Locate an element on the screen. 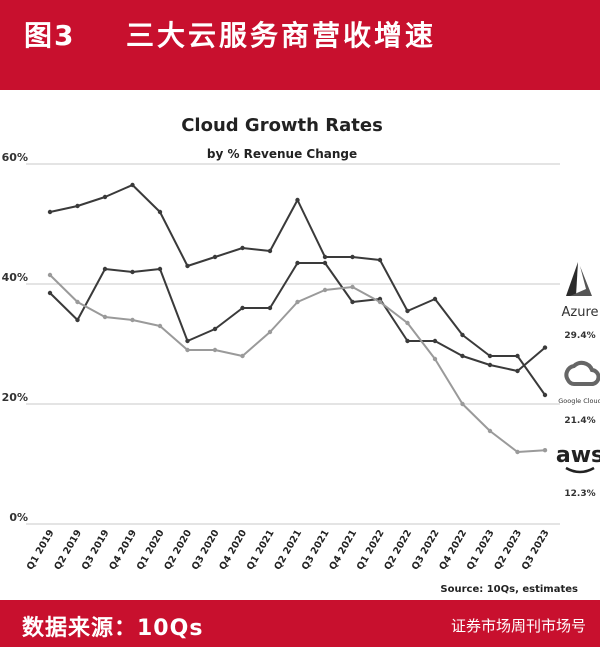 Image resolution: width=600 pixels, height=647 pixels. azure-legend: Azure 29.4% is located at coordinates (580, 301).